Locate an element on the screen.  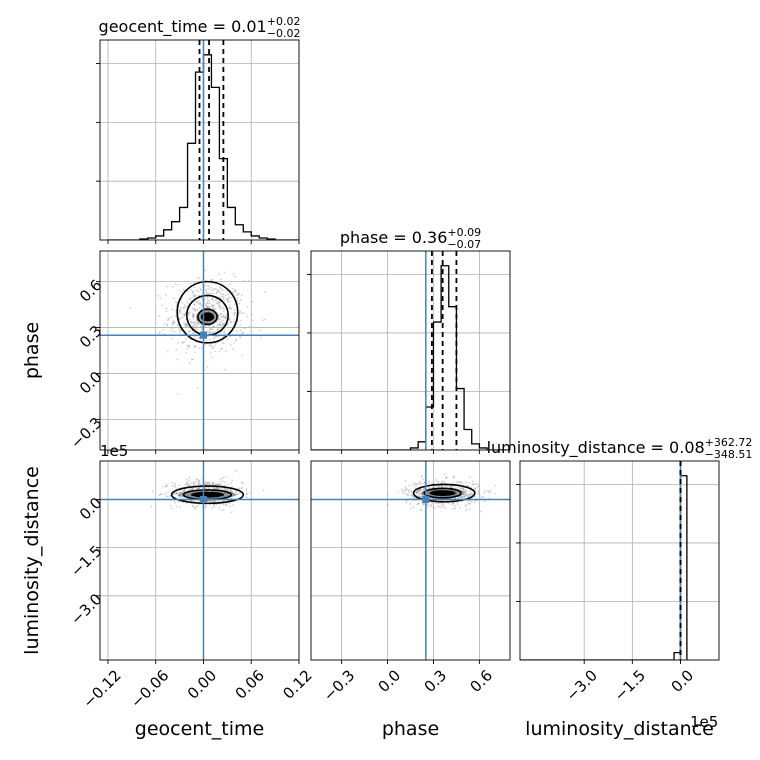
marginal-title: phase = 0.36+0.09 −0.07 is located at coordinates (410, 238).